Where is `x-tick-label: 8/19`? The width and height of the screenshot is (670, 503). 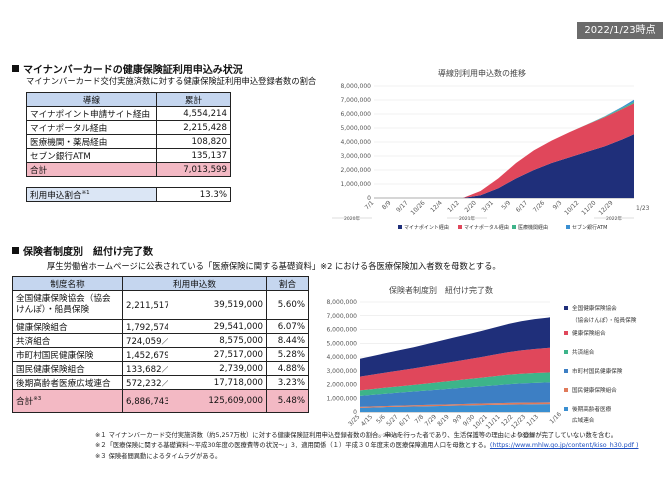
x-tick-label: 8/19 is located at coordinates (443, 420).